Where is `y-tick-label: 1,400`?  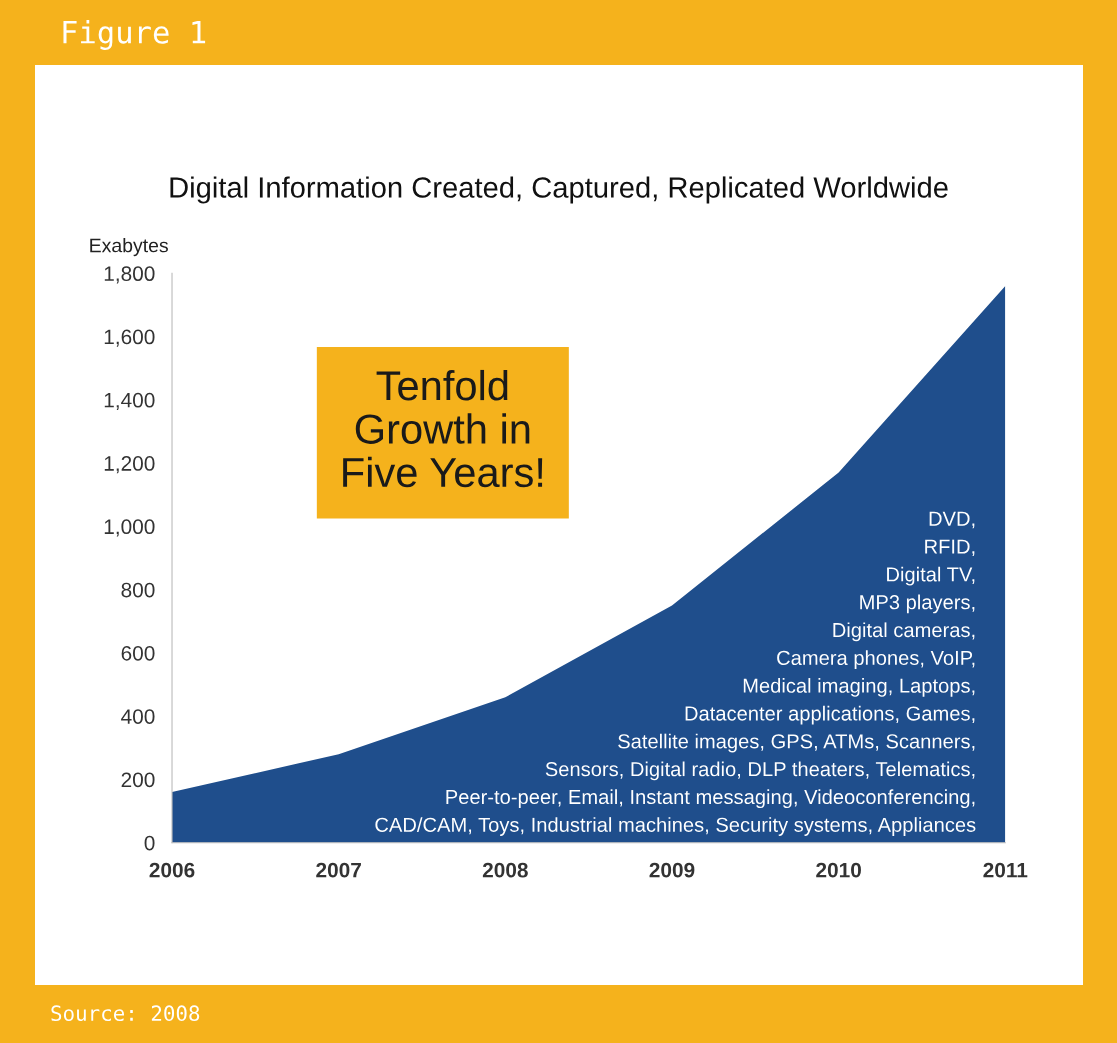 y-tick-label: 1,400 is located at coordinates (129, 401).